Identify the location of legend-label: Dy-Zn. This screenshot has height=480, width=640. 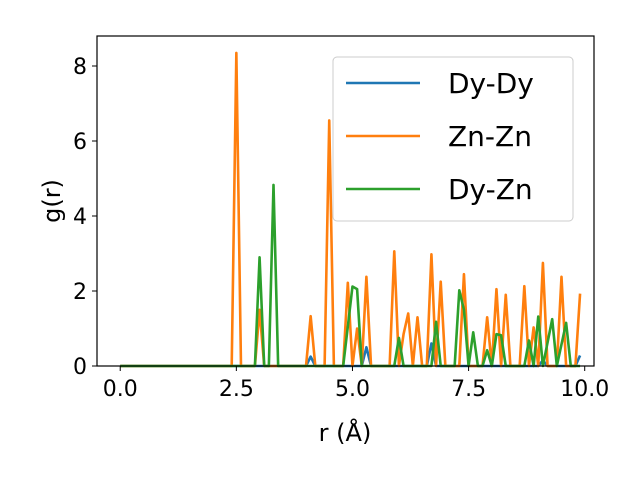
(490, 189).